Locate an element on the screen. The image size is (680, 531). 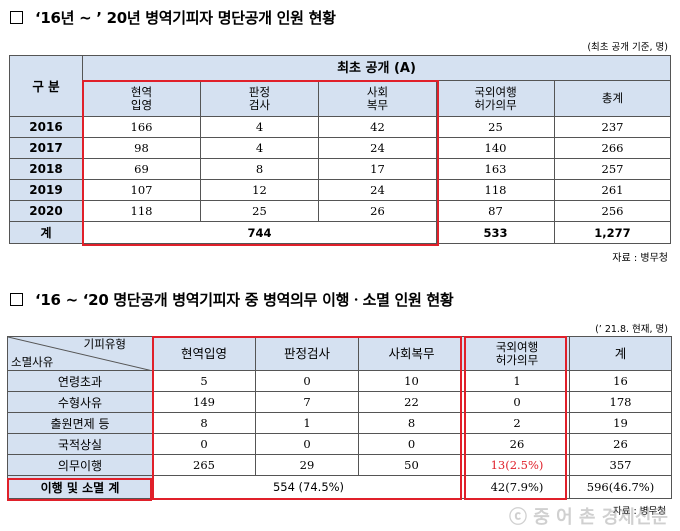
section1-title: ‘16년 ~ ’ 20년 병역기피자 명단공개 인원 현황 is located at coordinates (173, 17).